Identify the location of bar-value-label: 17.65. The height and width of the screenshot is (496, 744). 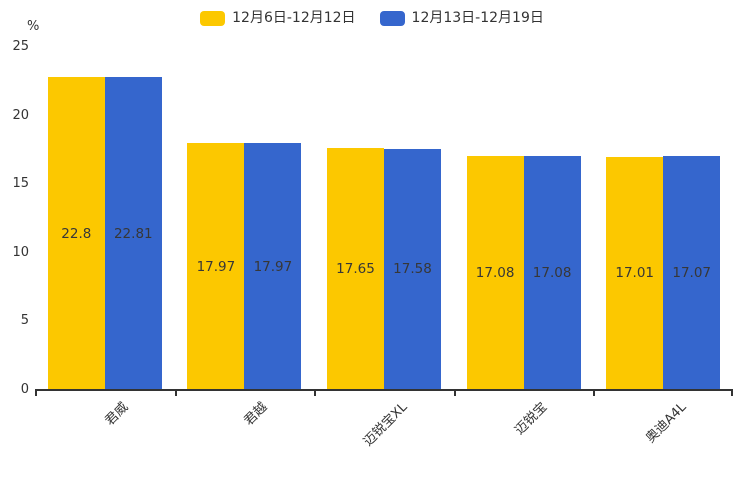
(355, 268).